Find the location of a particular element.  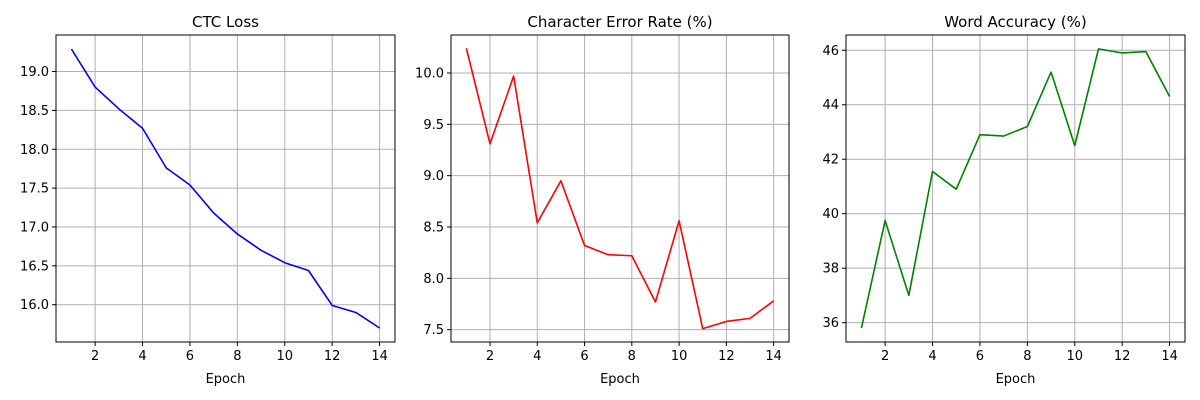

y-tick-label: 17.5 is located at coordinates (34, 189).